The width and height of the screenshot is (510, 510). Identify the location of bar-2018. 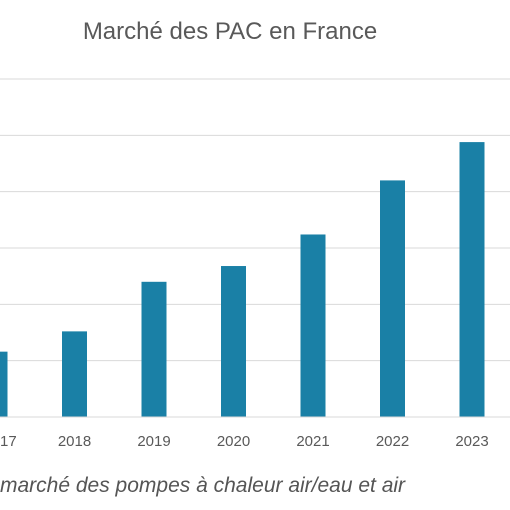
(74, 374).